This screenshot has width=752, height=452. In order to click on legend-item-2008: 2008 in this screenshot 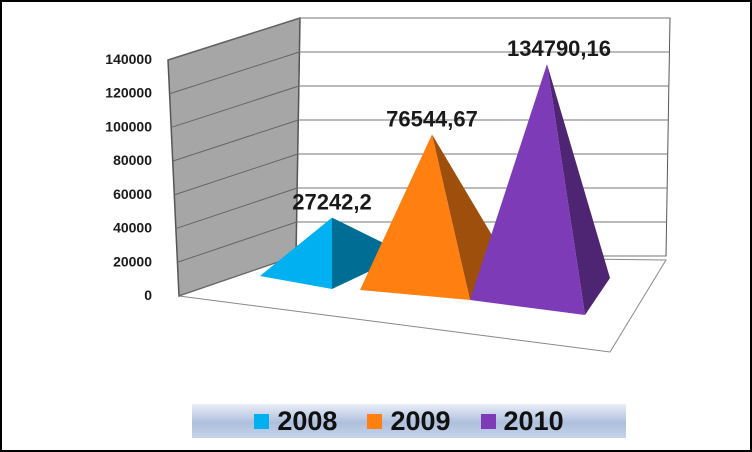, I will do `click(295, 421)`.